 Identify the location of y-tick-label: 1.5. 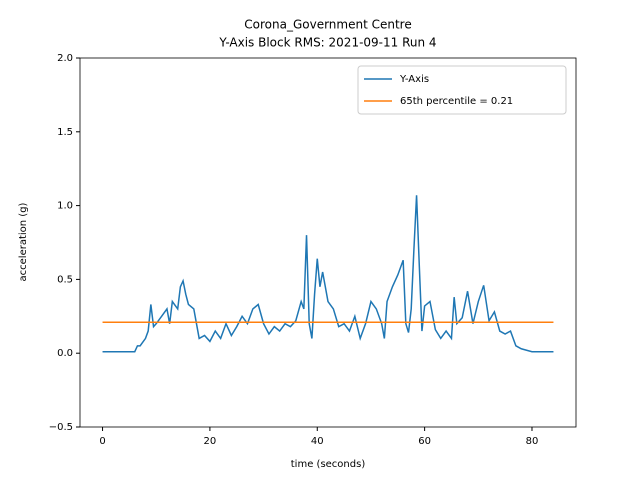
(65, 132).